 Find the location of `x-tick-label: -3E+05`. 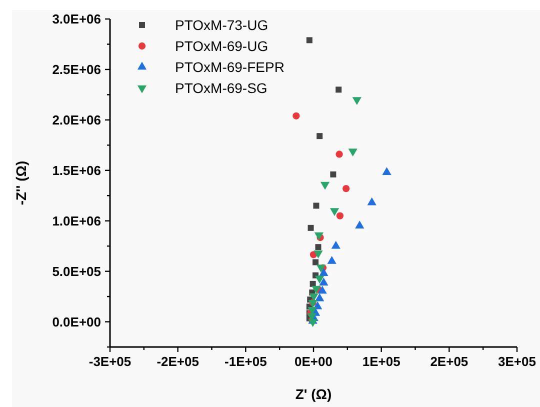

x-tick-label: -3E+05 is located at coordinates (110, 361).